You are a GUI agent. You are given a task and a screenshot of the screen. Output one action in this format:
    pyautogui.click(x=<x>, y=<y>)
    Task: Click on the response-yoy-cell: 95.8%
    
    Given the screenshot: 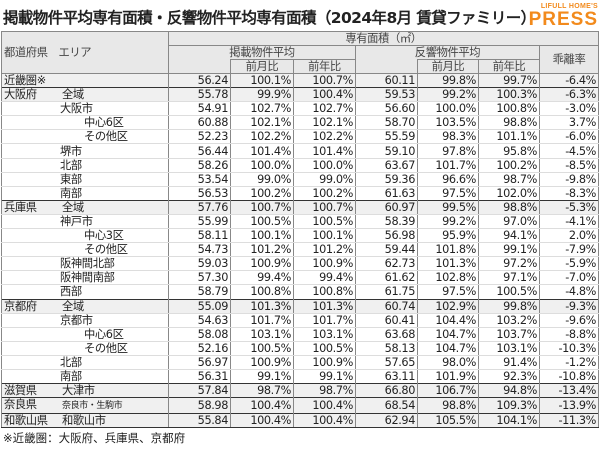 What is the action you would take?
    pyautogui.click(x=509, y=151)
    